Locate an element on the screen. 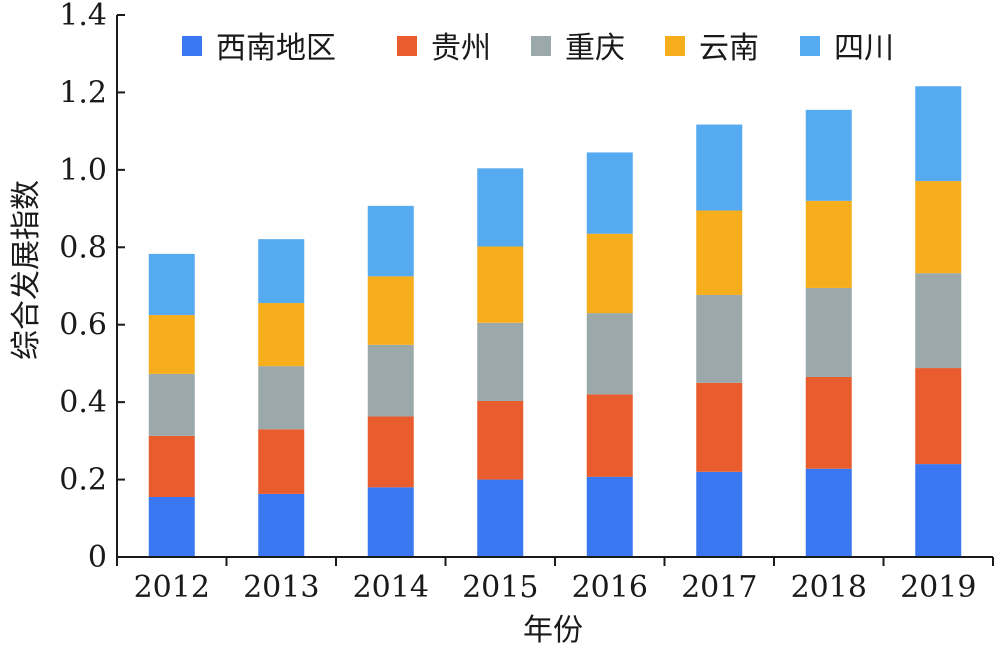  x-tick-label: 2016 is located at coordinates (610, 587).